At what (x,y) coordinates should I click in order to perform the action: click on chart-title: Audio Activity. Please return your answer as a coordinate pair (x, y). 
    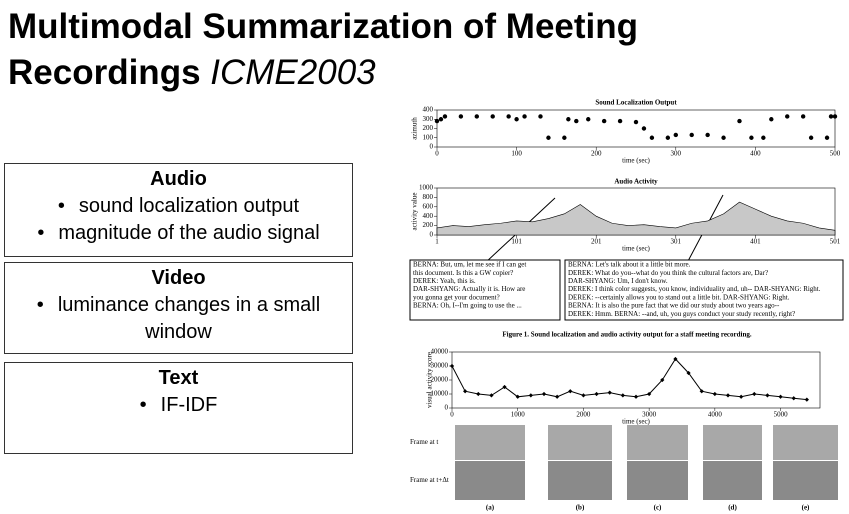
    Looking at the image, I should click on (636, 182).